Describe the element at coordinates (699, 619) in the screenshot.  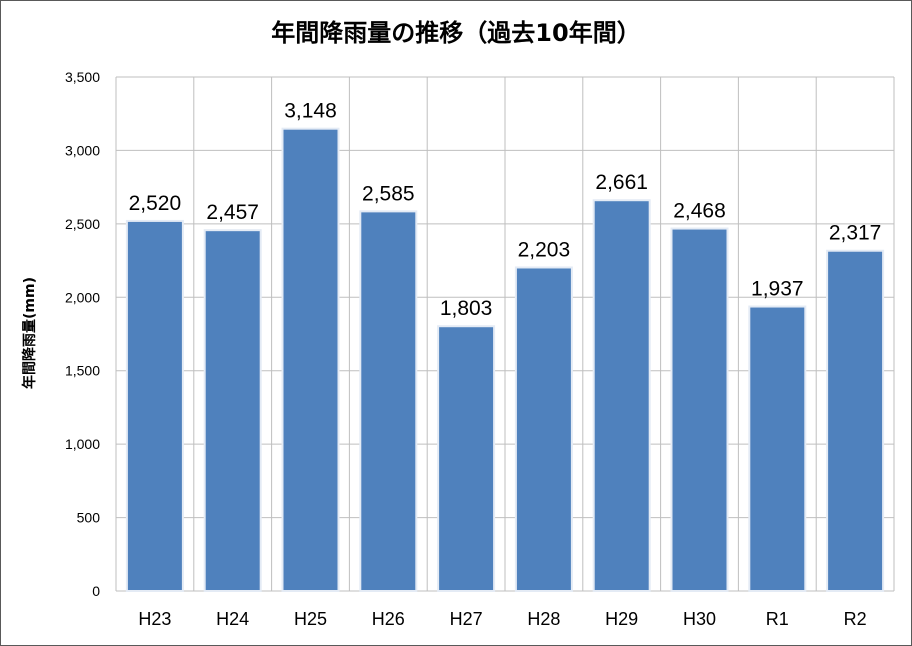
I see `x-tick-label: H30` at that location.